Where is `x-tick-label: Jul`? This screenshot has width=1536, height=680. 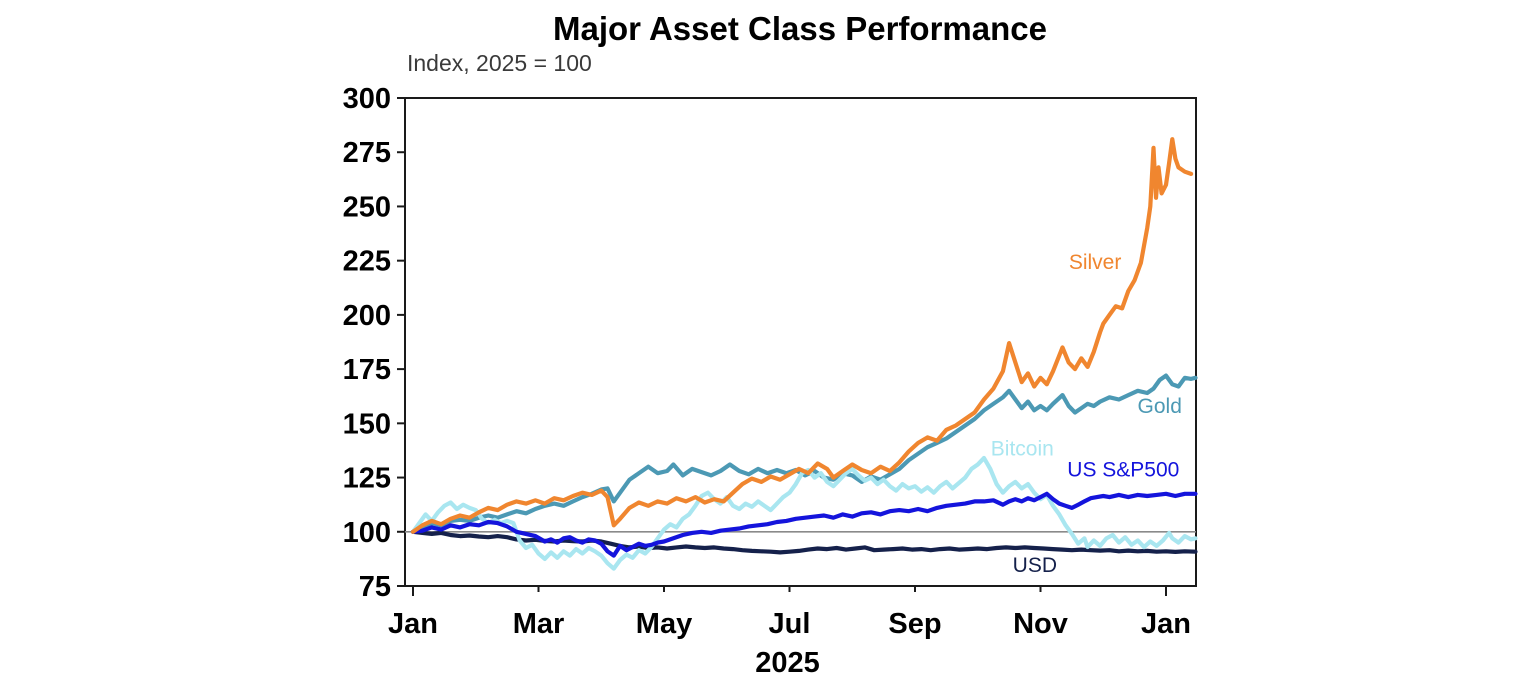
x-tick-label: Jul is located at coordinates (790, 624).